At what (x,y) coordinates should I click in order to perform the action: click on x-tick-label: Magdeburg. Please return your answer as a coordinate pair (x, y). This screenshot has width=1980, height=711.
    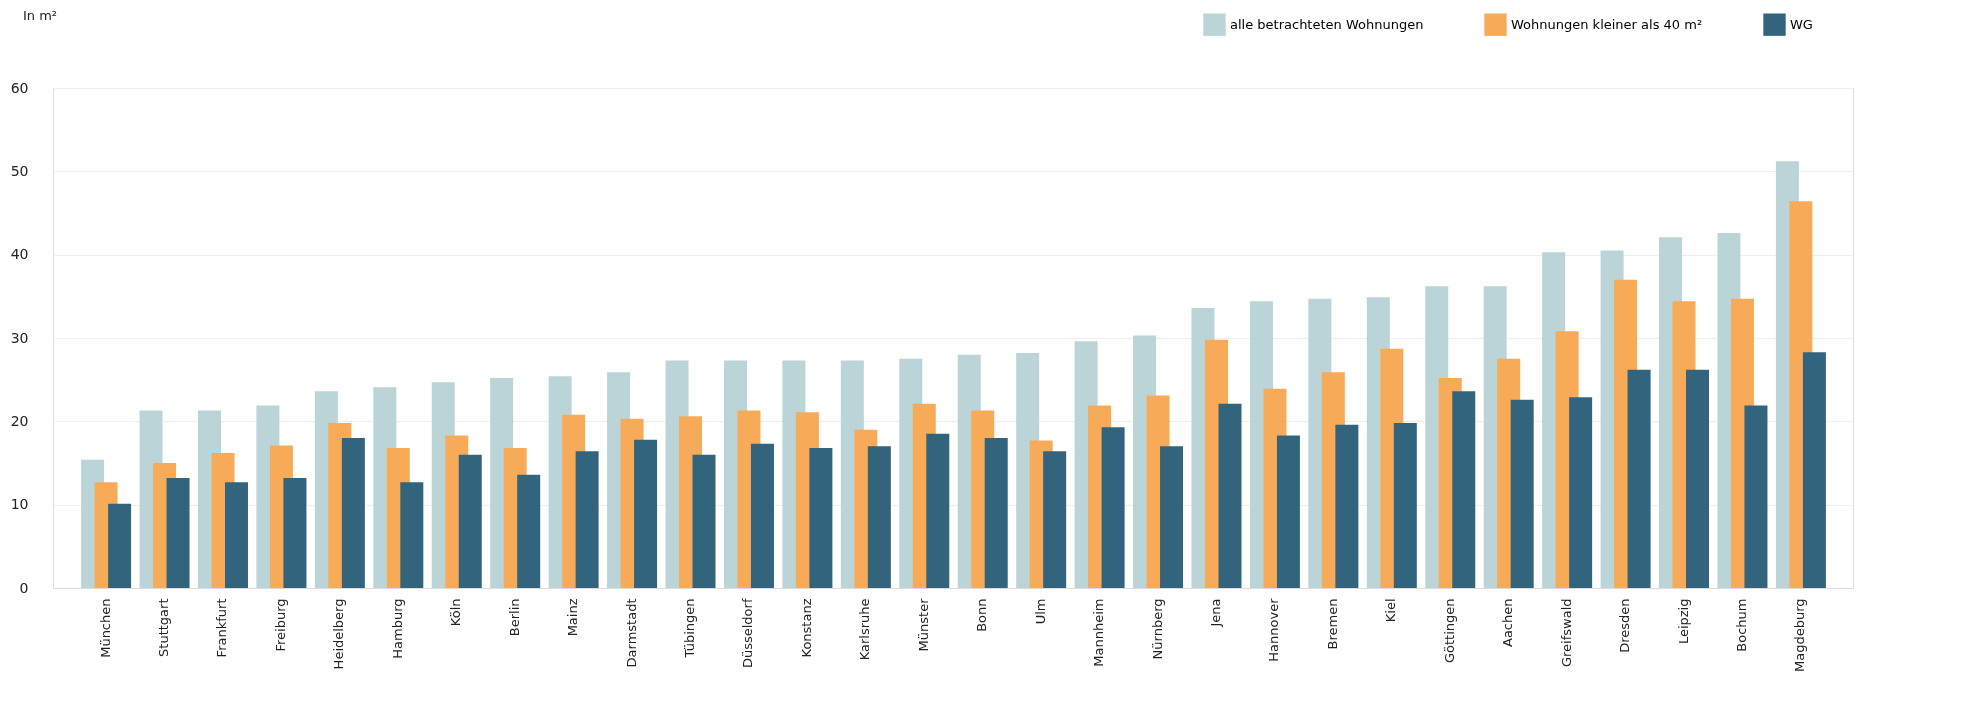
    Looking at the image, I should click on (1800, 635).